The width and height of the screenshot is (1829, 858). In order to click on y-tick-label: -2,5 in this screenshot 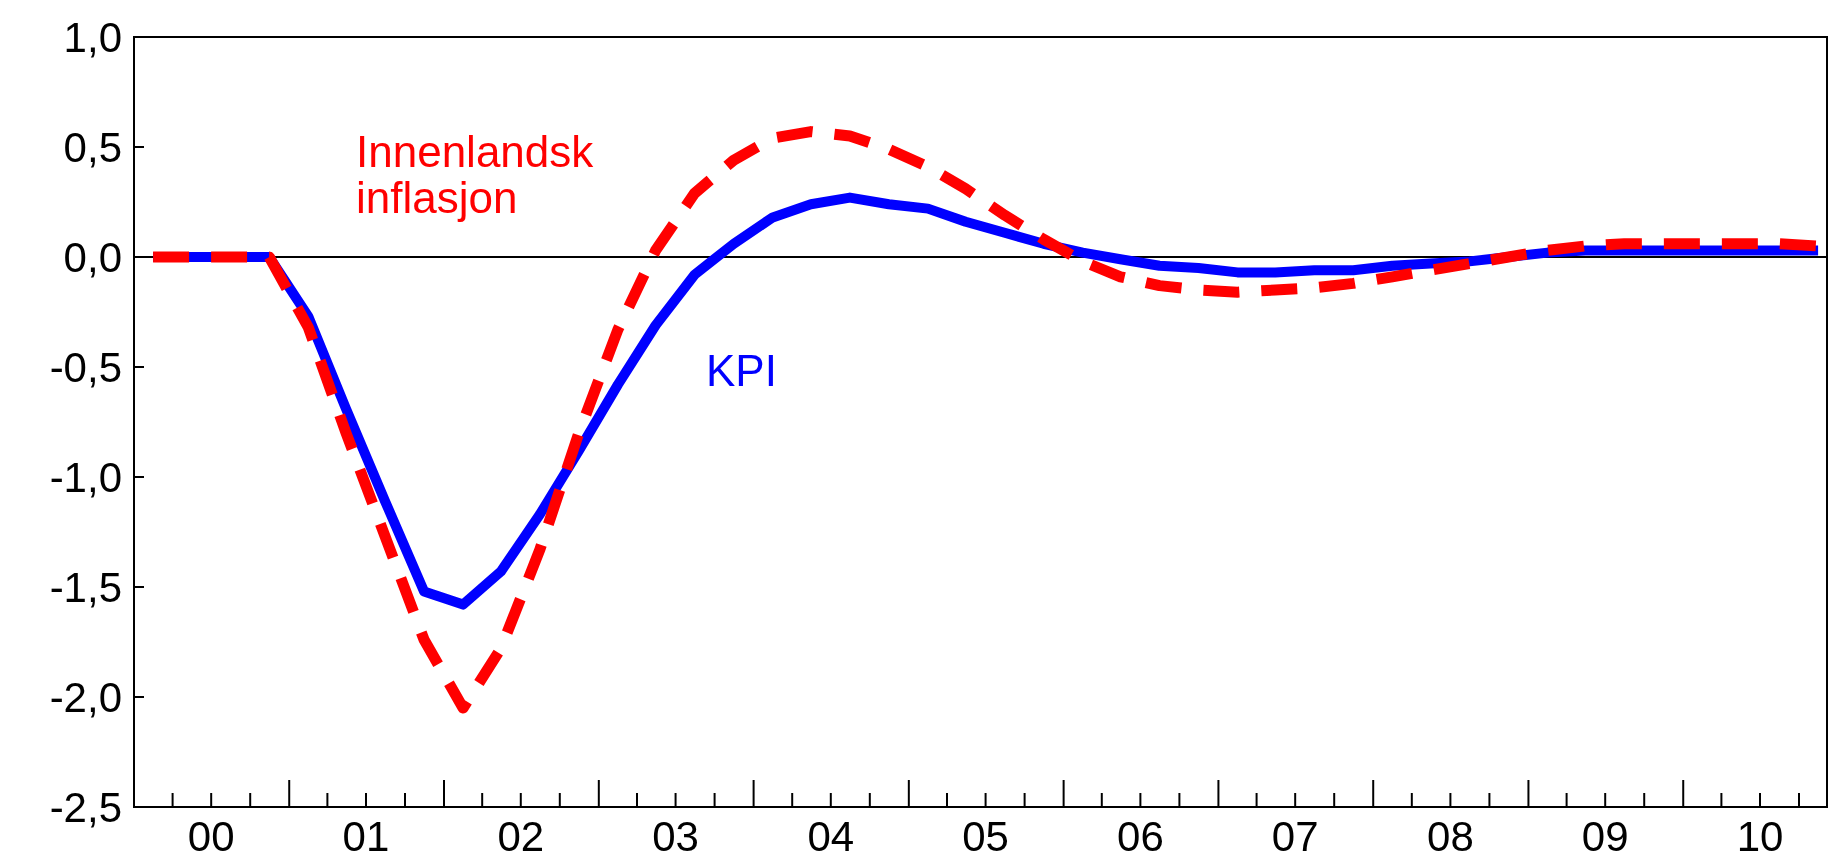, I will do `click(85, 807)`.